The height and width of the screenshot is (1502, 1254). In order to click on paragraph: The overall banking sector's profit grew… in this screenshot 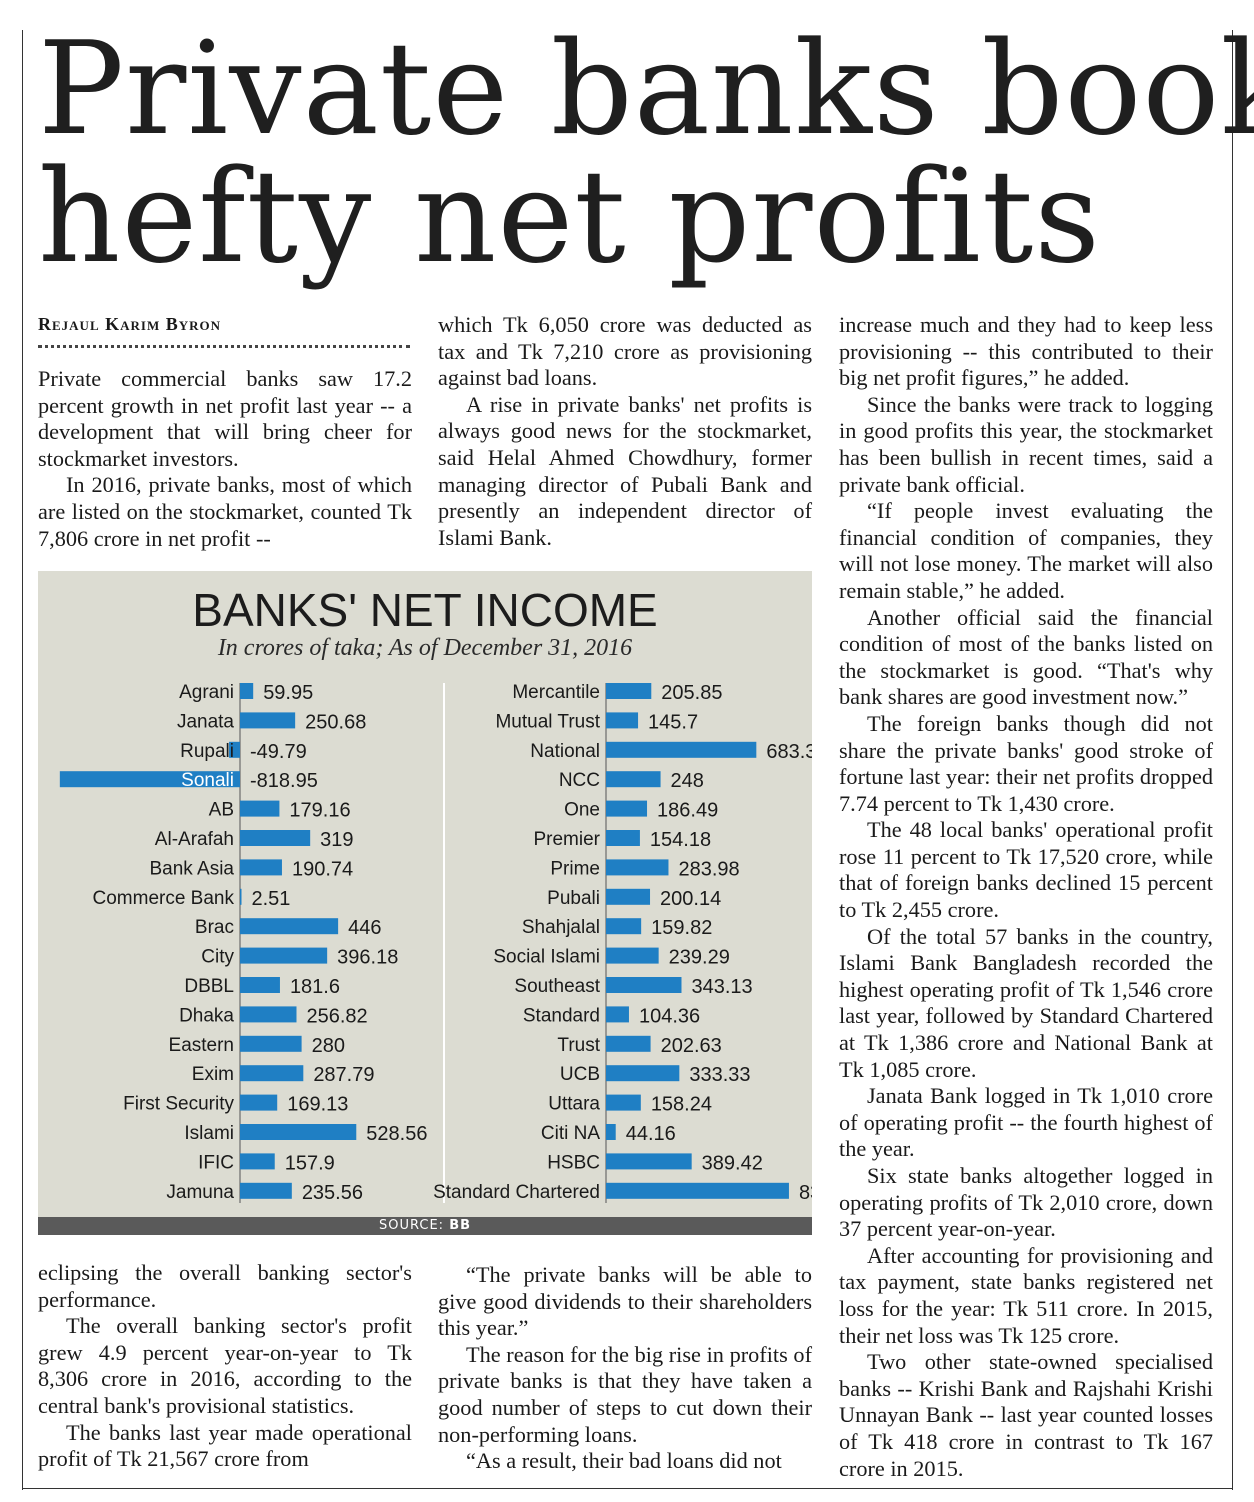, I will do `click(225, 1365)`.